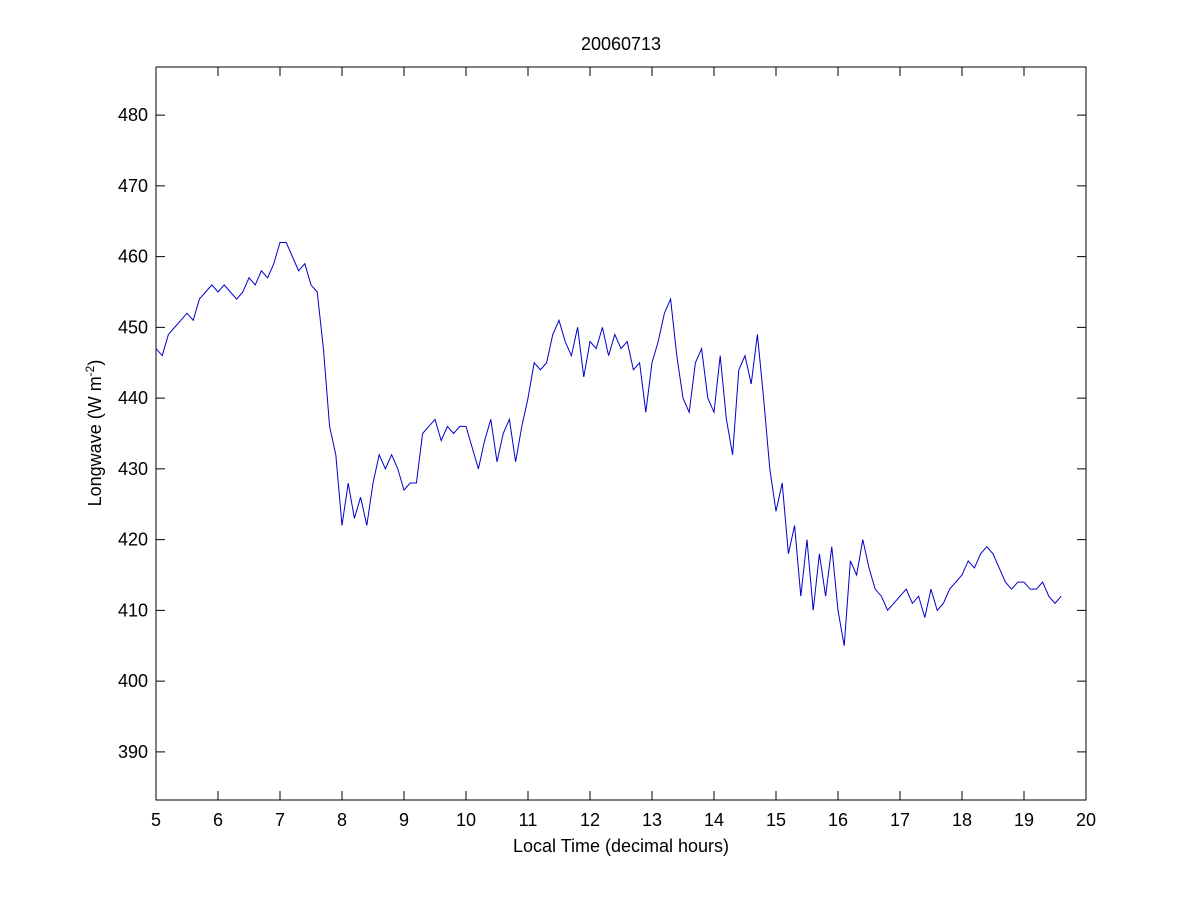 The height and width of the screenshot is (905, 1200). I want to click on x-tick-label: 17, so click(900, 820).